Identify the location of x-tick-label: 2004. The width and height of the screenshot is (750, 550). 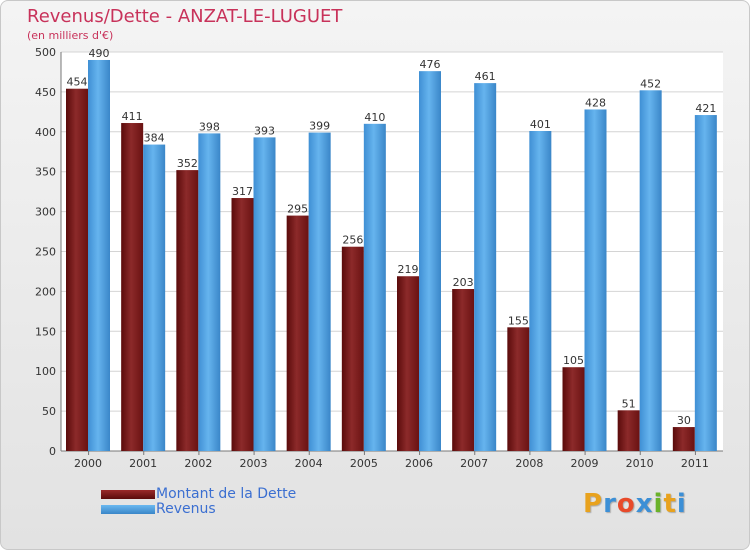
(309, 463).